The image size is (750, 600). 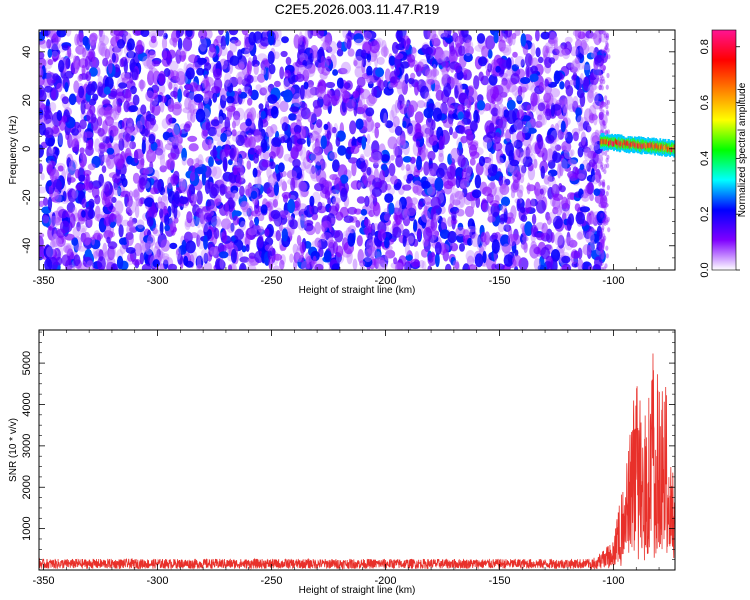 What do you see at coordinates (742, 149) in the screenshot?
I see `colorbar-label: Normalized spectral amplitude` at bounding box center [742, 149].